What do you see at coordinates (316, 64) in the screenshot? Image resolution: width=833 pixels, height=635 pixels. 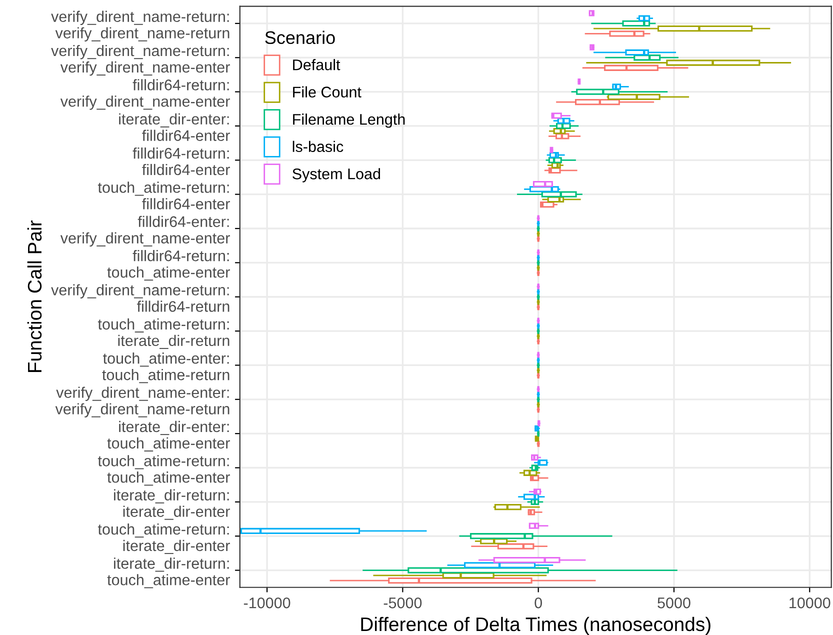 I see `legend-label: Default` at bounding box center [316, 64].